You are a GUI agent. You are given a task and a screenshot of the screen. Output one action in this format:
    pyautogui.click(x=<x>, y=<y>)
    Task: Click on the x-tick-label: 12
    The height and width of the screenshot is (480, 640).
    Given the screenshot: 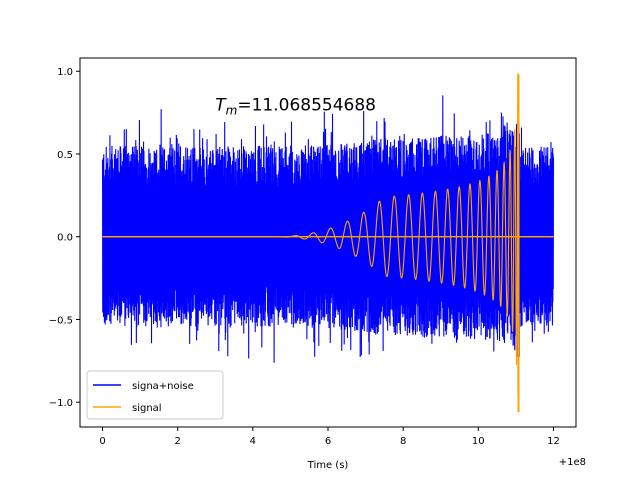 What is the action you would take?
    pyautogui.click(x=553, y=441)
    